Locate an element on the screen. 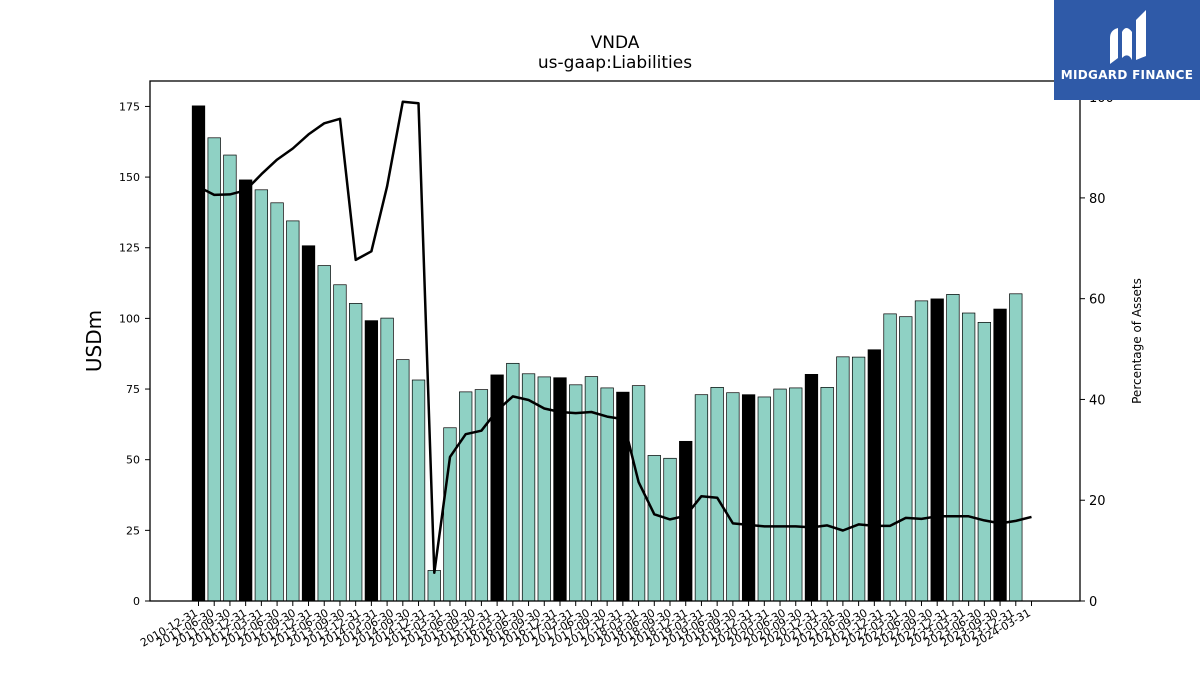  y-tick-label: 175 is located at coordinates (129, 106).